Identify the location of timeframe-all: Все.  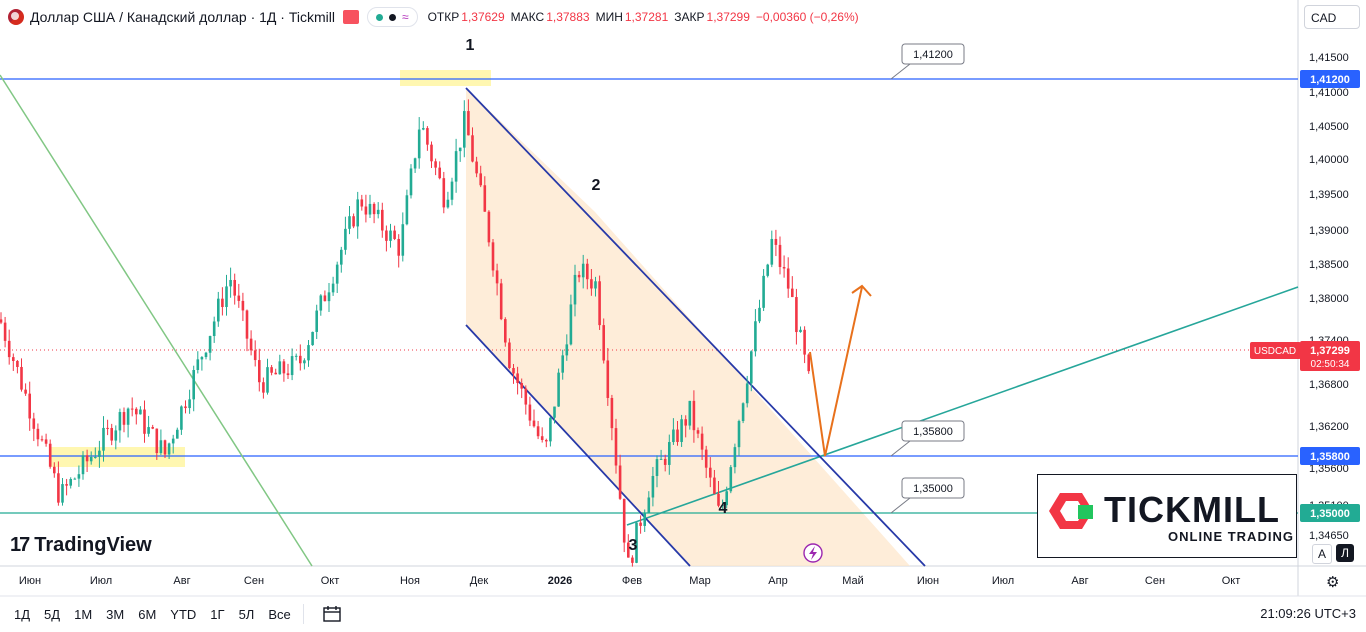
(279, 614).